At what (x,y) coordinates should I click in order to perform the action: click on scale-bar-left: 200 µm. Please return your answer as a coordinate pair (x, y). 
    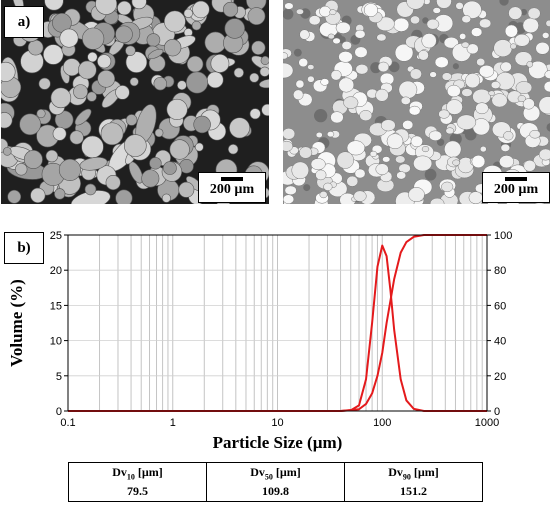
    Looking at the image, I should click on (232, 187).